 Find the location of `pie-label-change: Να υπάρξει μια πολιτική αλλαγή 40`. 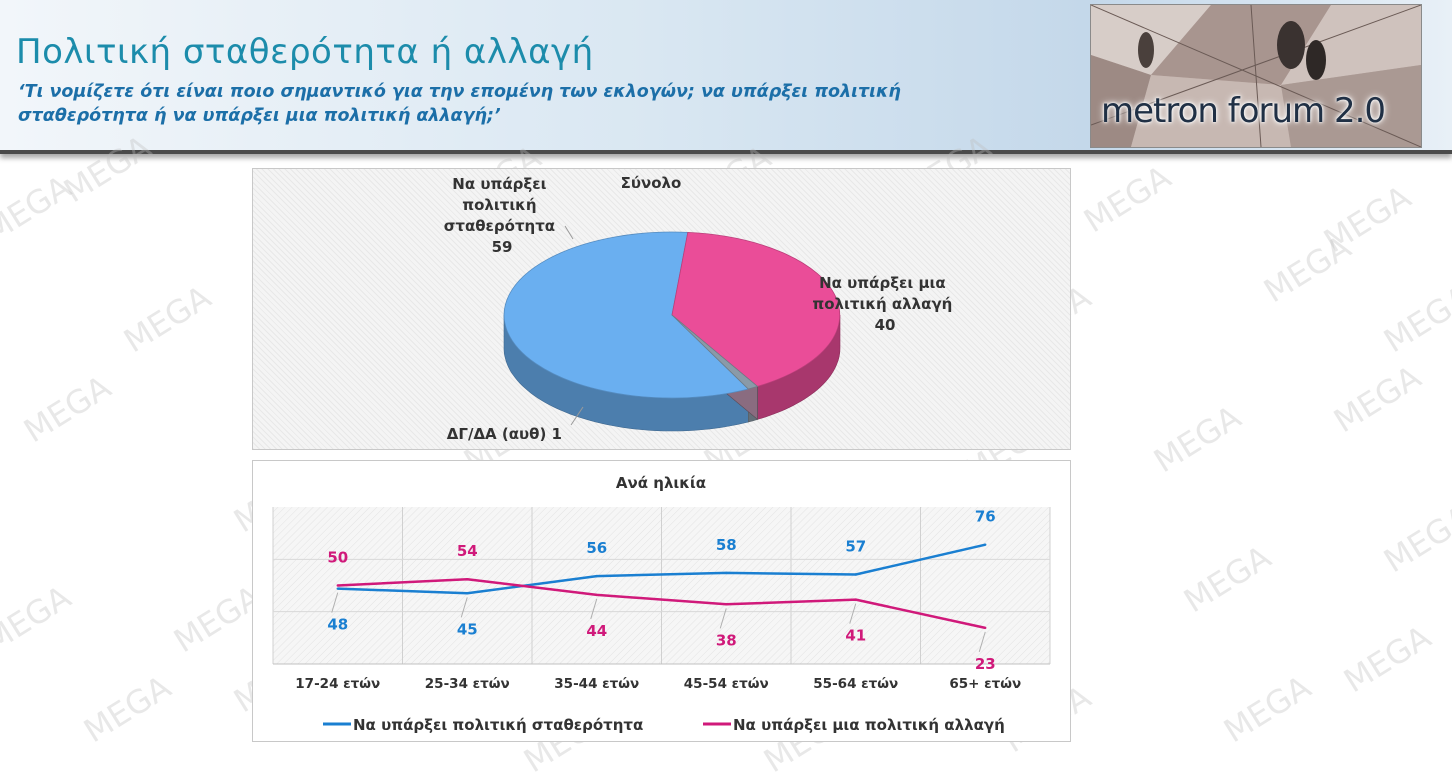

pie-label-change: Να υπάρξει μια πολιτική αλλαγή 40 is located at coordinates (884, 304).